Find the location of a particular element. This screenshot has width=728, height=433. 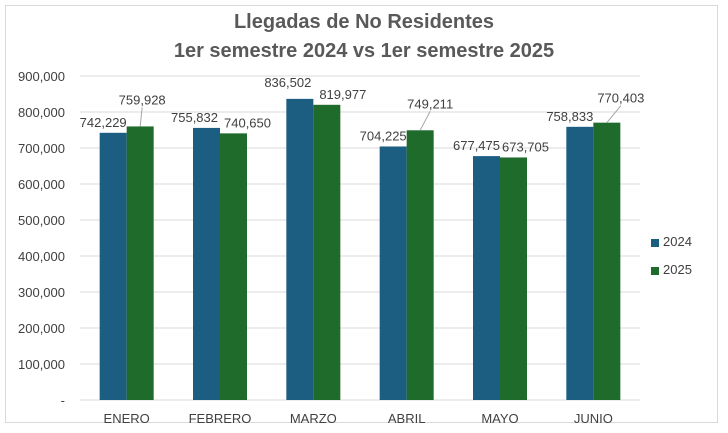

data-label-2024-febrero: 755,832 is located at coordinates (194, 117).